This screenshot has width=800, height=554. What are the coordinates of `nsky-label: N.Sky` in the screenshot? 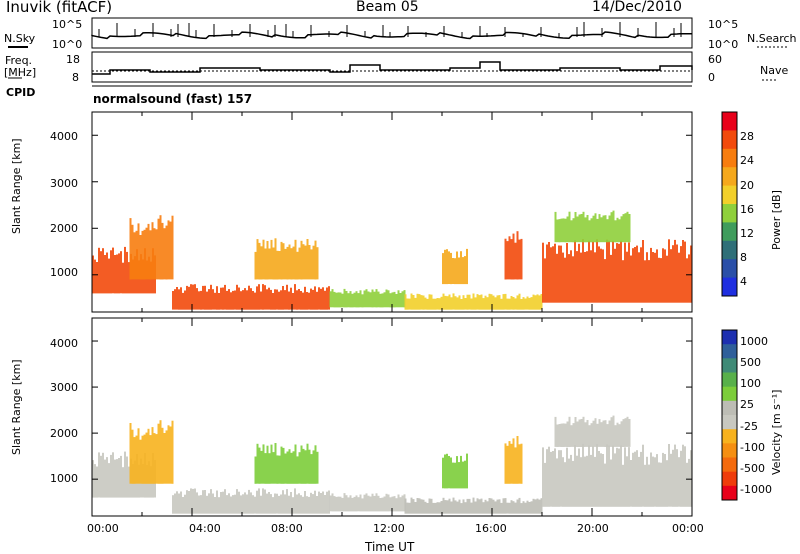 It's located at (20, 38).